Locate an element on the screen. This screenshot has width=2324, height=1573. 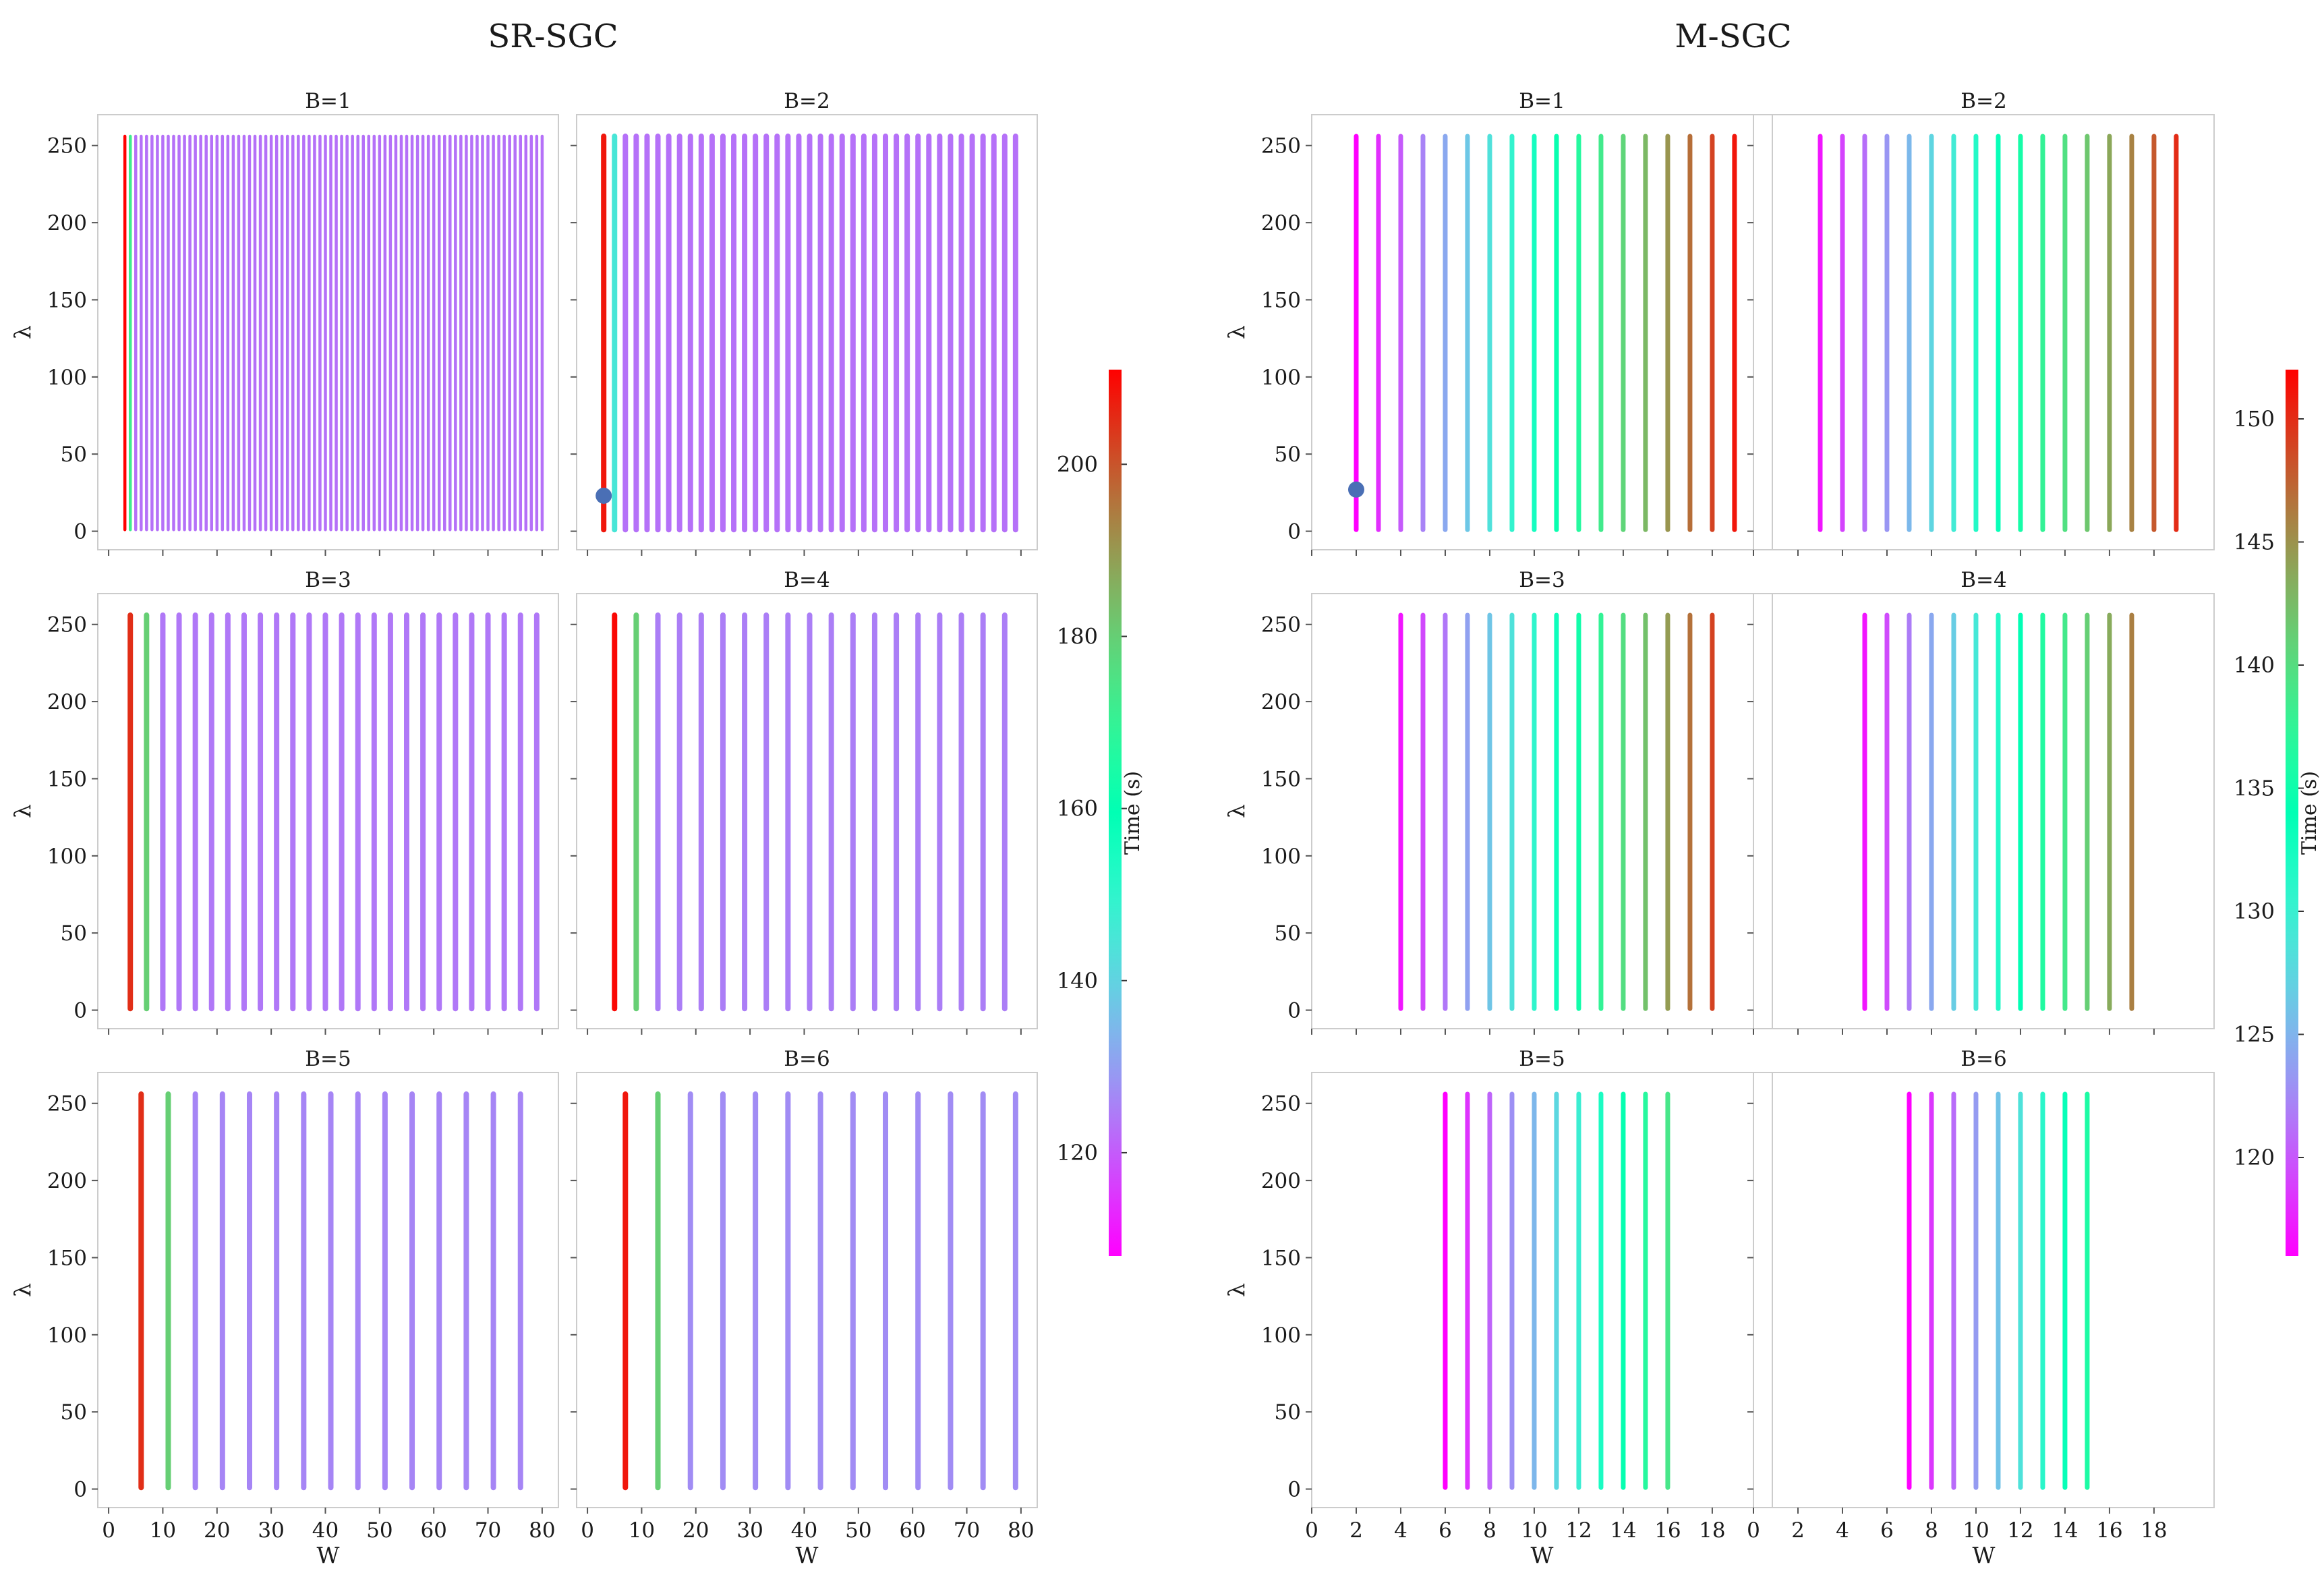
subplot-B=5: B=5 0 50 100 150 200 250 λ 0 10 20 30 40 50 60 70 80 W is located at coordinates (284, 1307).